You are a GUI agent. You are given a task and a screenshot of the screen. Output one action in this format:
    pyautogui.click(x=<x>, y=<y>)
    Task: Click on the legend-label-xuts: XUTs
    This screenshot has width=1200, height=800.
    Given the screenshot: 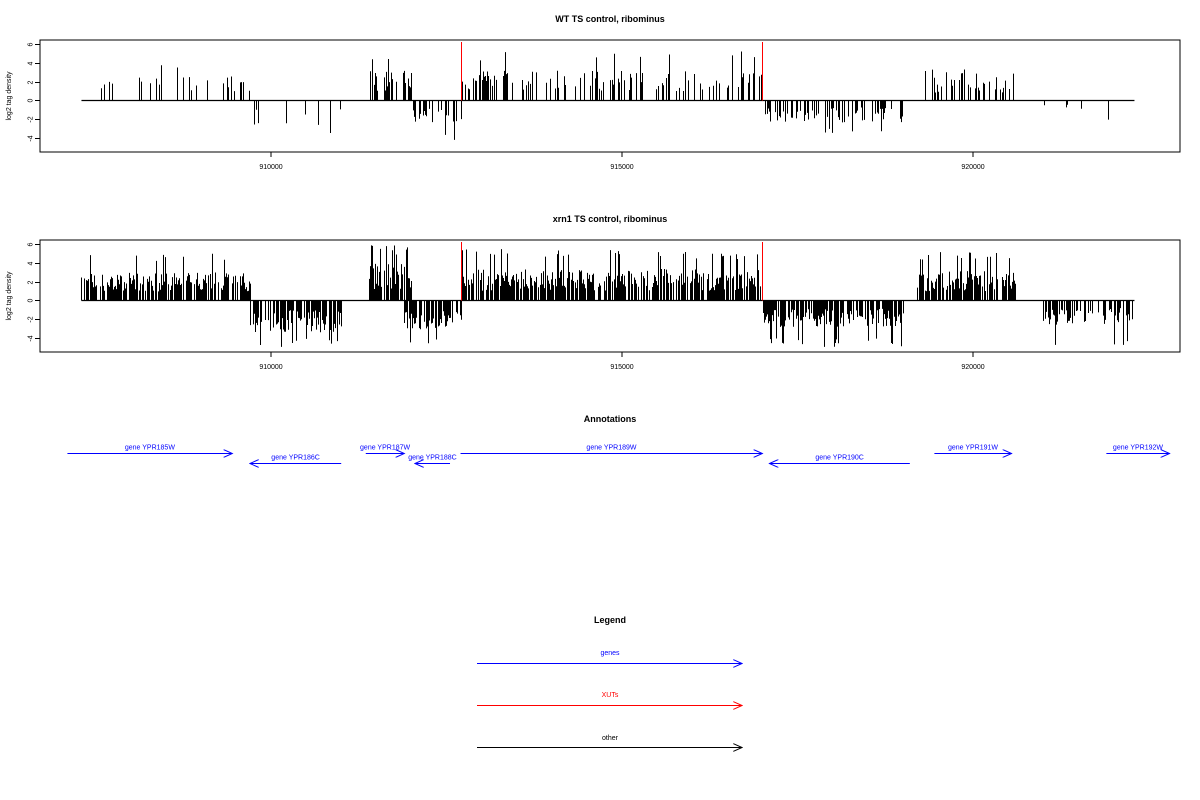 What is the action you would take?
    pyautogui.click(x=610, y=695)
    